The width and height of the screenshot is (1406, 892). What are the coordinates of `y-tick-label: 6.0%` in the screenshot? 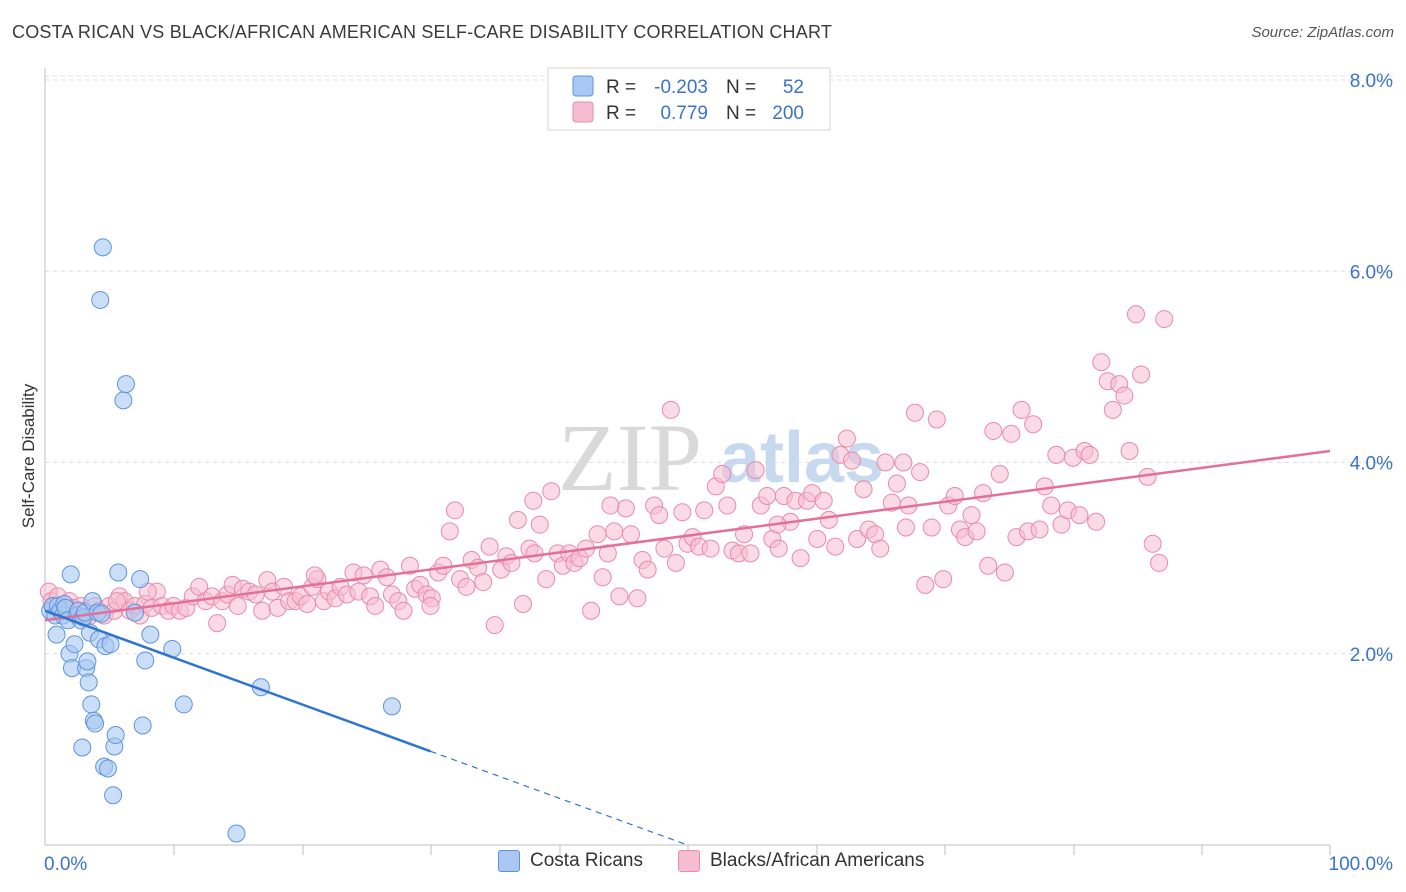 It's located at (1371, 272).